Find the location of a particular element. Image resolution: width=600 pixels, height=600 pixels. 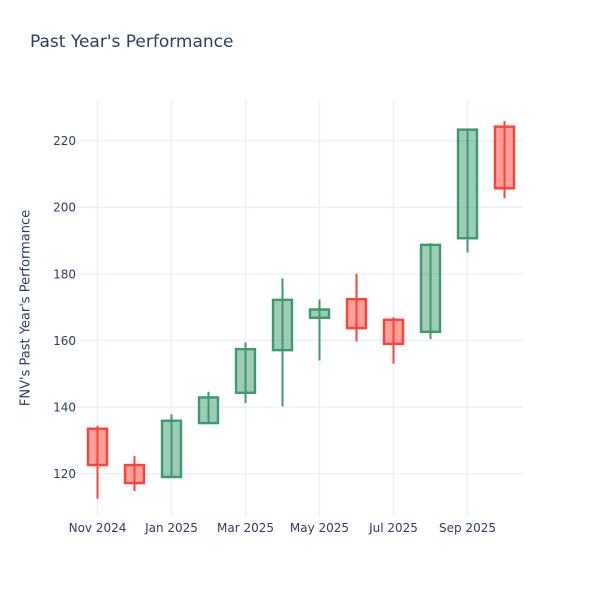

chart-title: Past Year's Performance is located at coordinates (132, 42).